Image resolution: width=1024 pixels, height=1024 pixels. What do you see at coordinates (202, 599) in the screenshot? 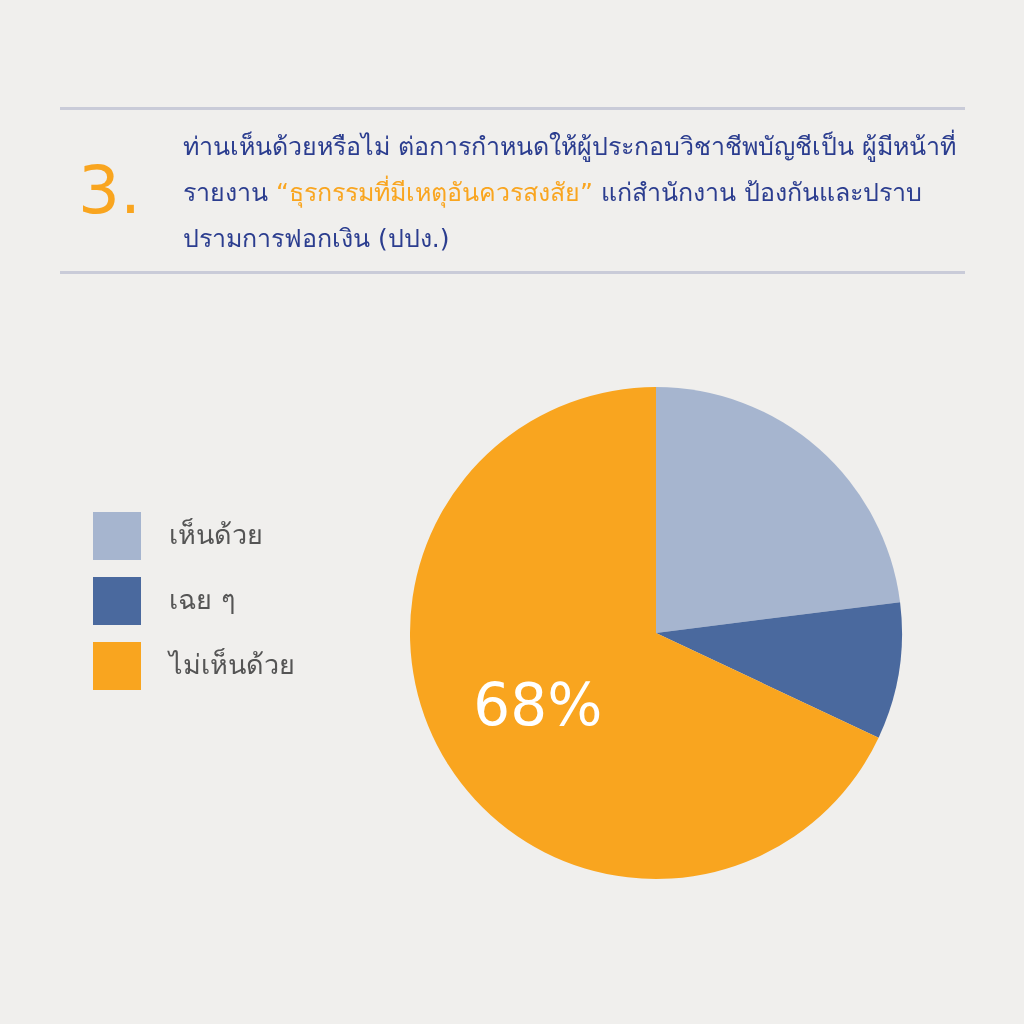
I see `legend-label: เฉย ๆ` at bounding box center [202, 599].